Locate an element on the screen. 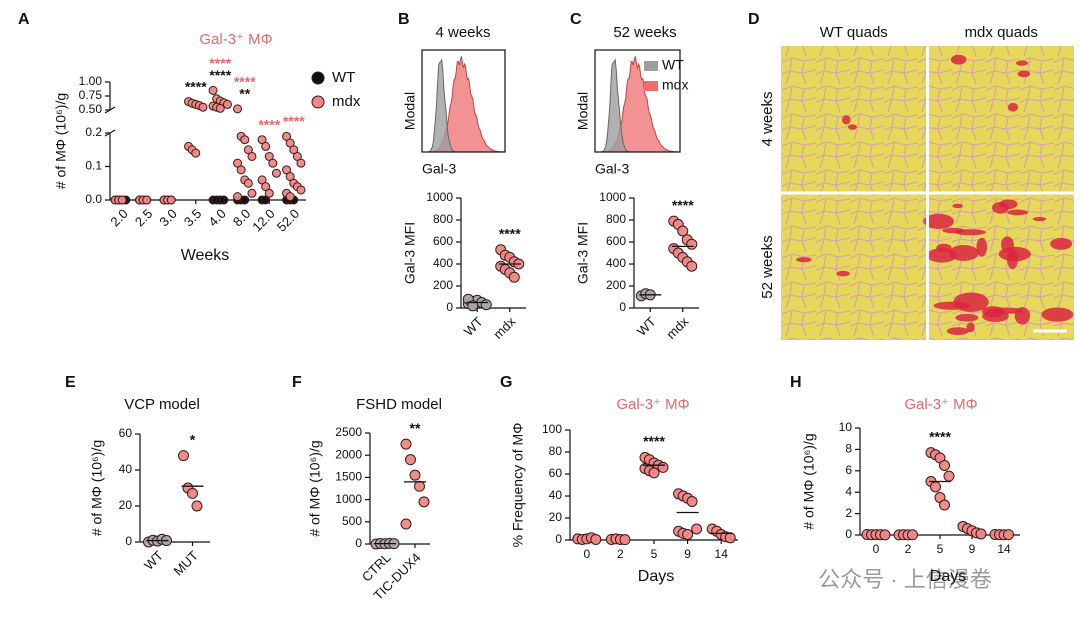 This screenshot has height=621, width=1080. panel-label: C is located at coordinates (576, 19).